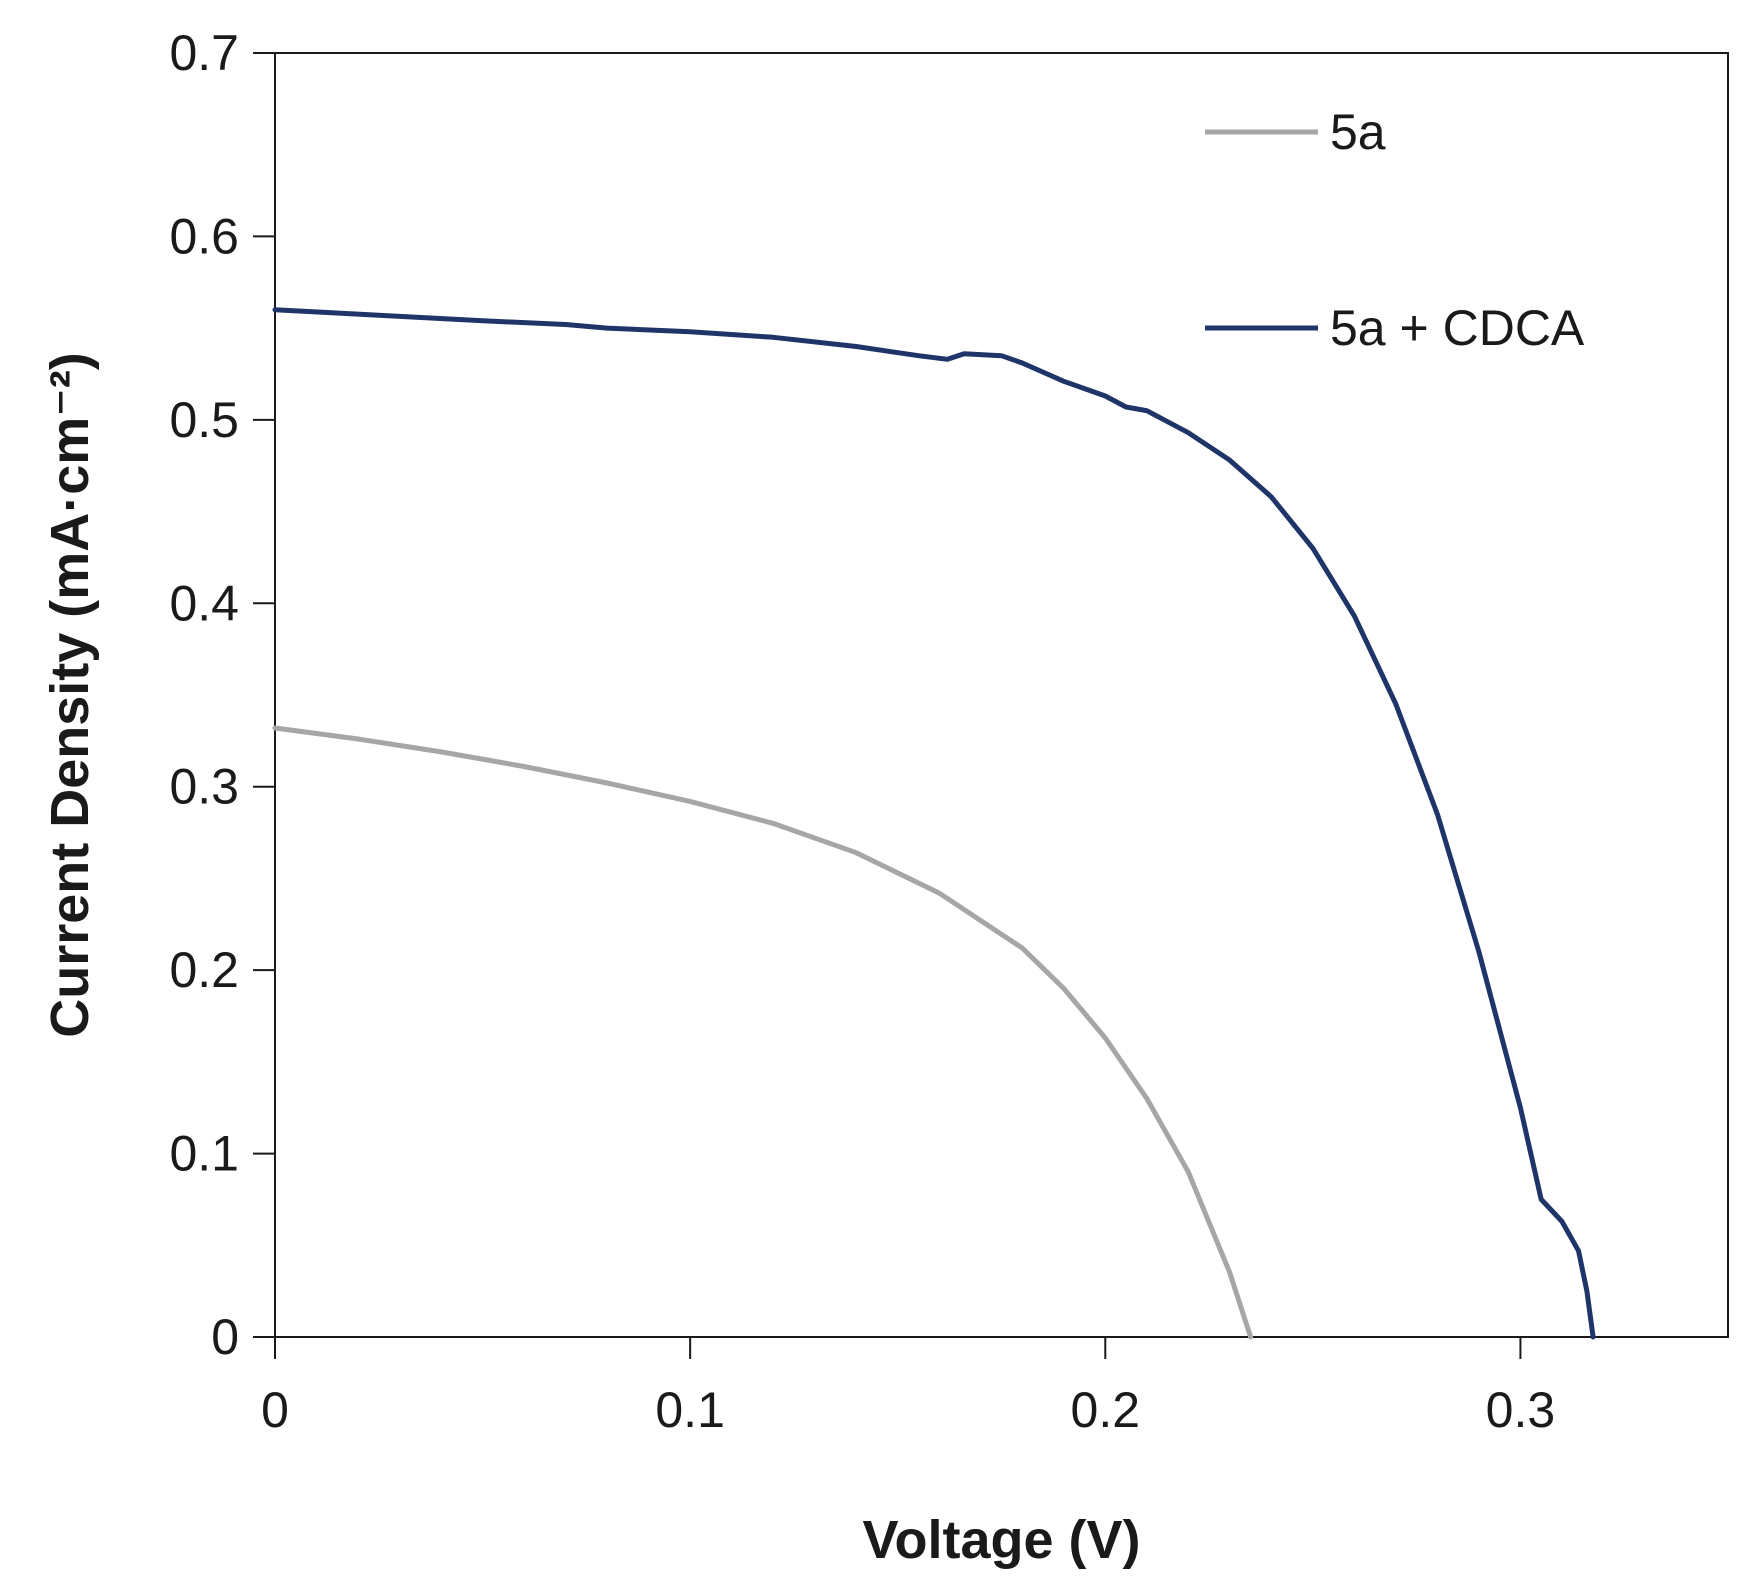  I want to click on legend-label-1: 5a, so click(1358, 132).